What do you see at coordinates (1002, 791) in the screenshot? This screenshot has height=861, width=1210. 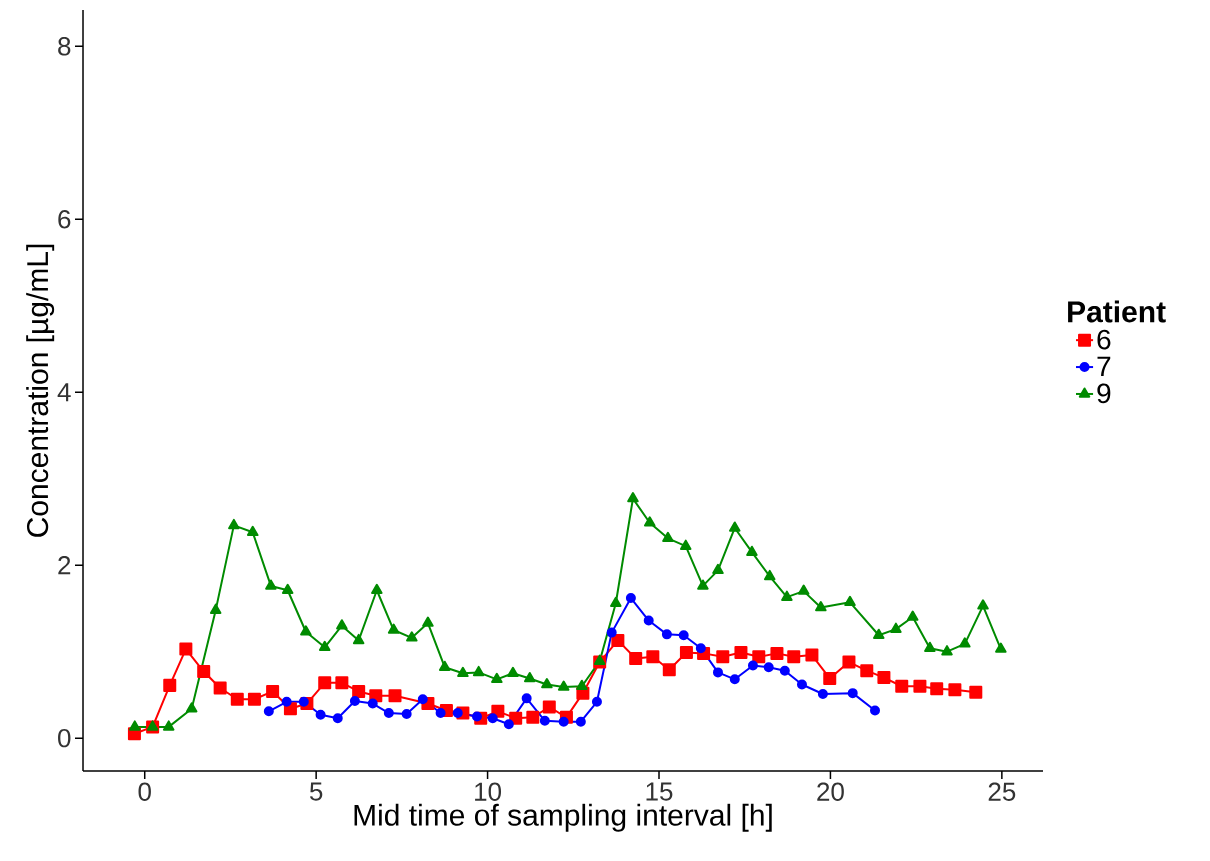 I see `x-tick-label: 25` at bounding box center [1002, 791].